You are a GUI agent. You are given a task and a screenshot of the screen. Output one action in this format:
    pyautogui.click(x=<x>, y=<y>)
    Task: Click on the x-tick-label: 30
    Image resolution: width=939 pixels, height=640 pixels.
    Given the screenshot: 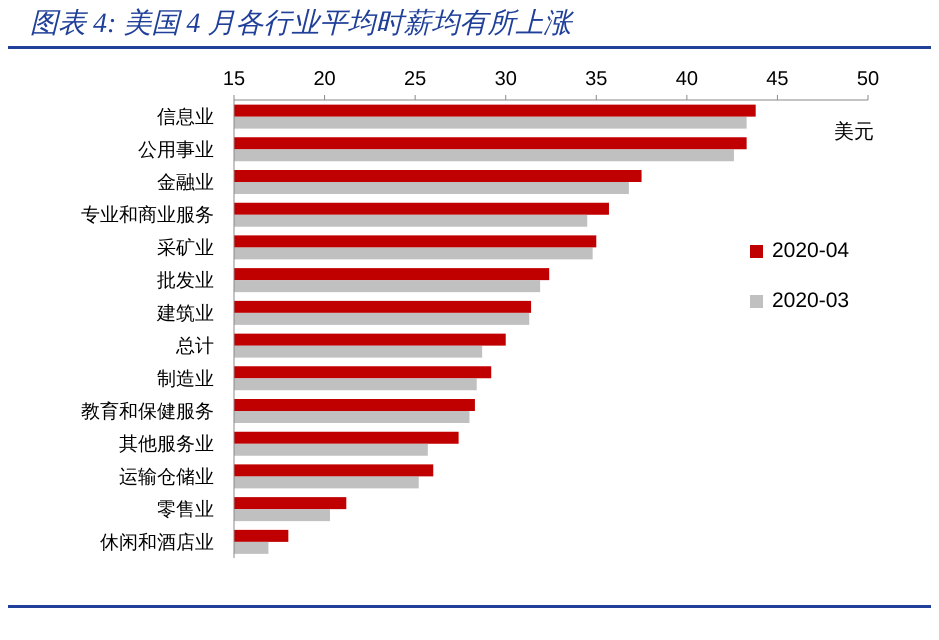 What is the action you would take?
    pyautogui.click(x=505, y=79)
    